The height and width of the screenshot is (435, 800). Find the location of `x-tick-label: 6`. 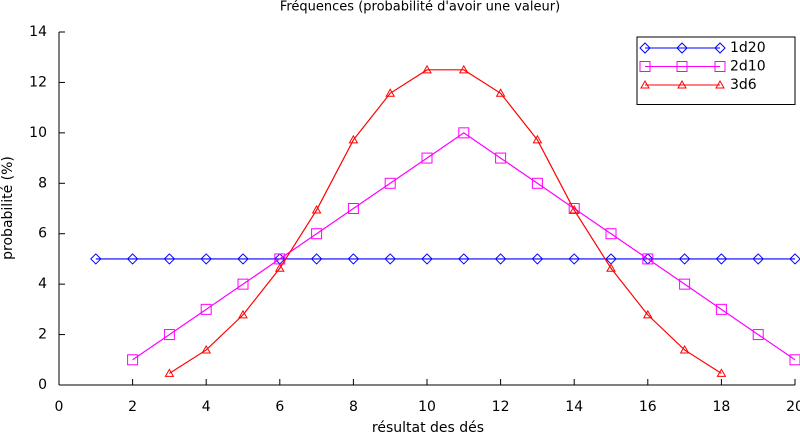

x-tick-label: 6 is located at coordinates (279, 407).